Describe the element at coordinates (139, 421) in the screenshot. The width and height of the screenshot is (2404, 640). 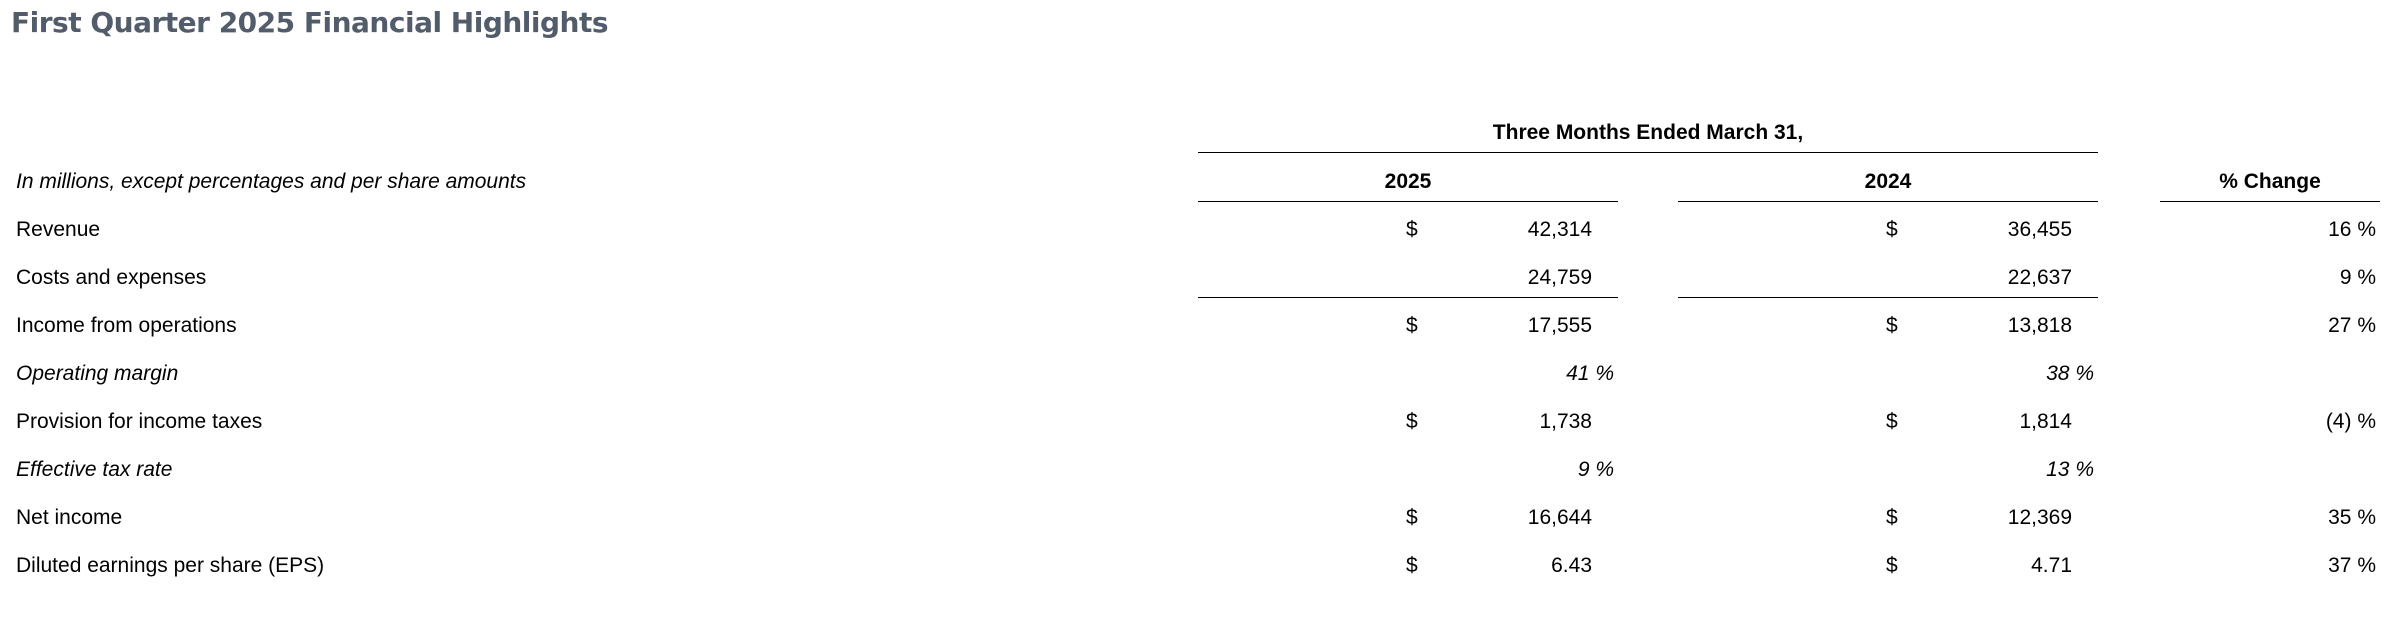
I see `row-label-provision-for-income-taxes: Provision for income taxes` at that location.